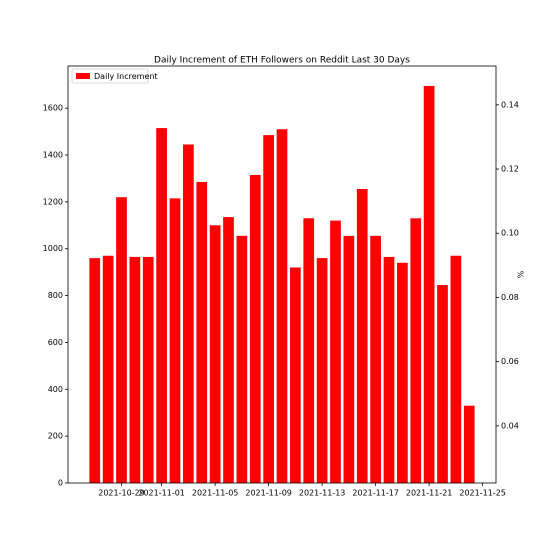  I want to click on legend-swatch, so click(83, 76).